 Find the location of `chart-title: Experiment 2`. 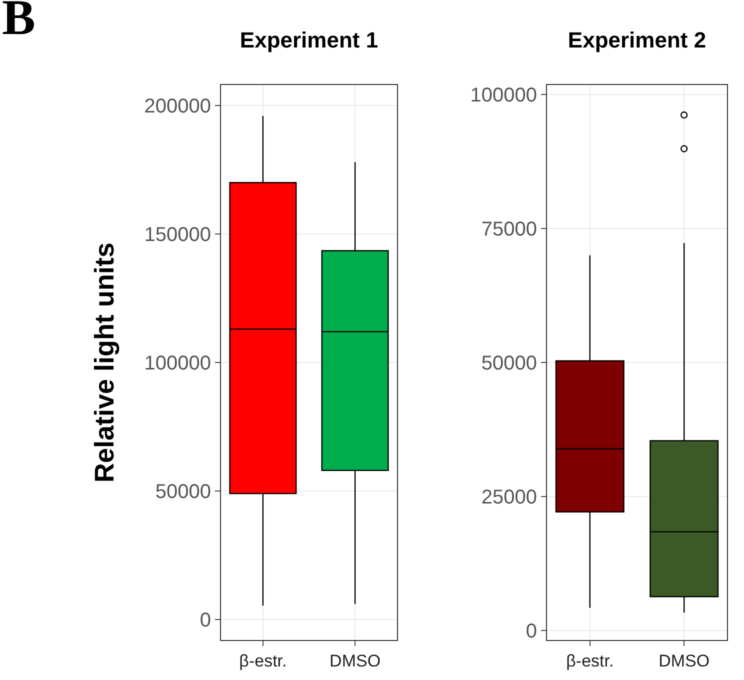

chart-title: Experiment 2 is located at coordinates (637, 40).